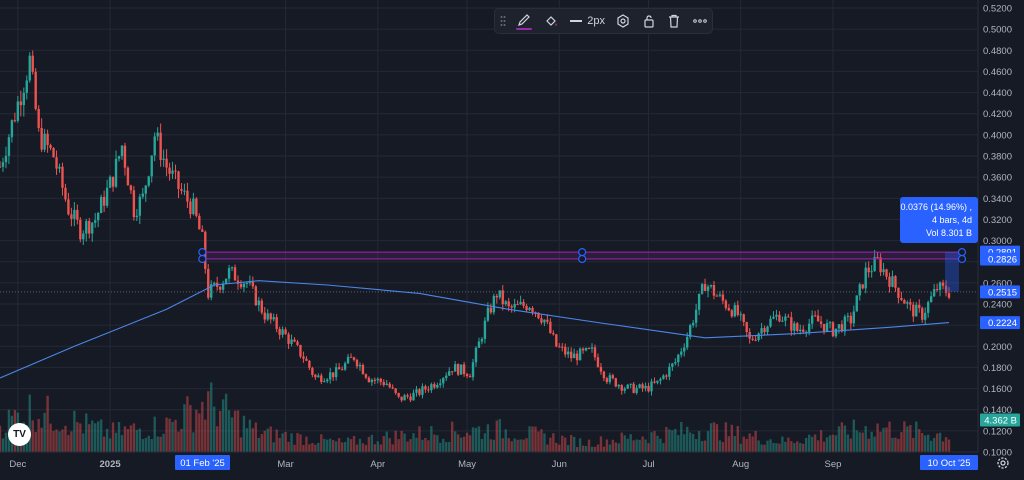 Image resolution: width=1024 pixels, height=480 pixels. I want to click on drag-handle-icon, so click(503, 21).